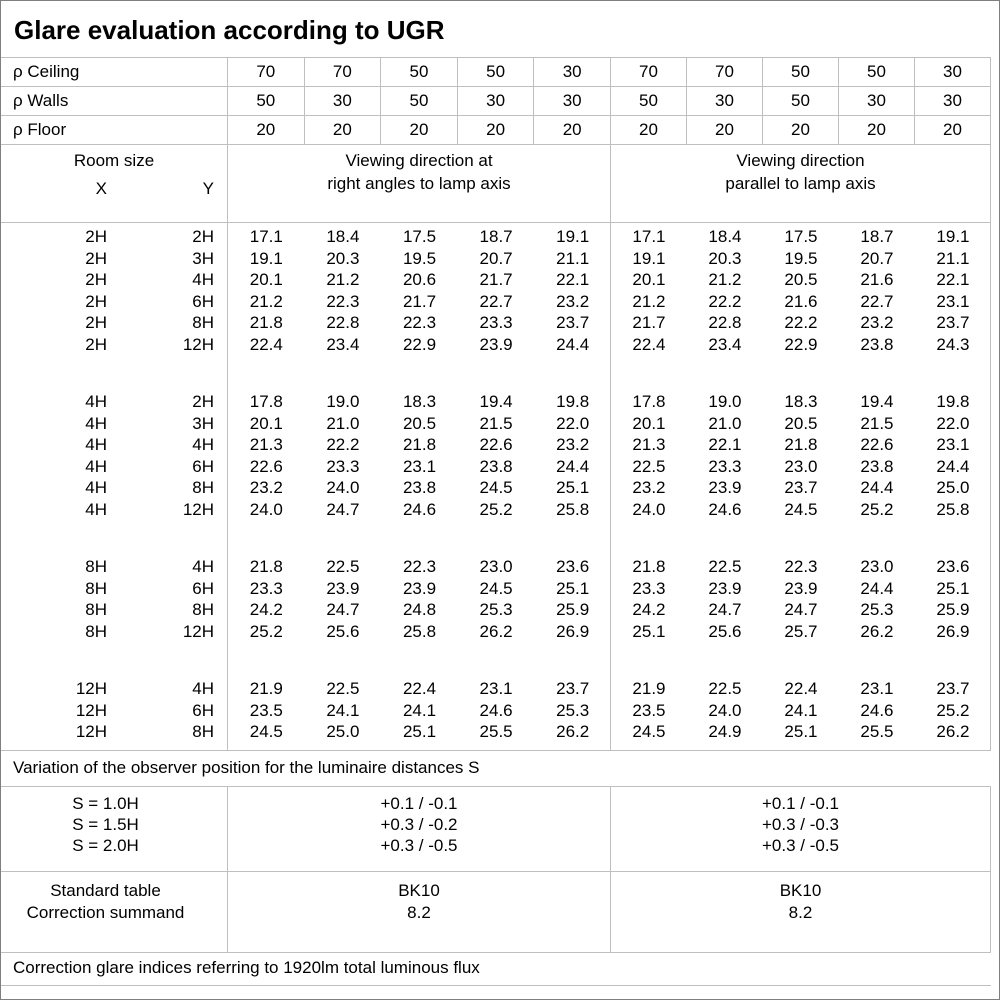 Image resolution: width=1000 pixels, height=1000 pixels. Describe the element at coordinates (801, 344) in the screenshot. I see `ugr-value: 22.9` at that location.